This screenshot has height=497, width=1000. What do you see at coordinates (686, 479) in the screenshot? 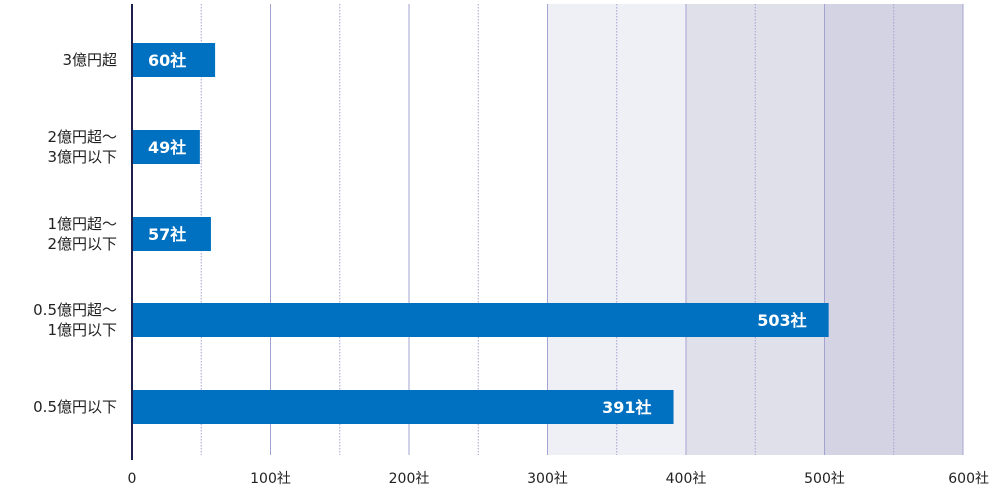
I see `x-tick-label: 400社` at bounding box center [686, 479].